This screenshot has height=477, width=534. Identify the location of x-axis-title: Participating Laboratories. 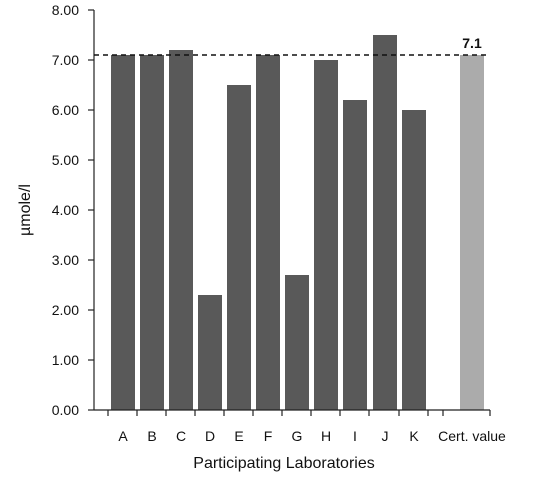
(283, 463).